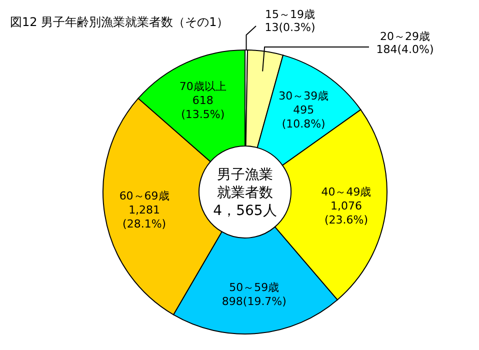 This screenshot has height=350, width=479. Describe the element at coordinates (245, 211) in the screenshot. I see `text: 4，565人` at that location.